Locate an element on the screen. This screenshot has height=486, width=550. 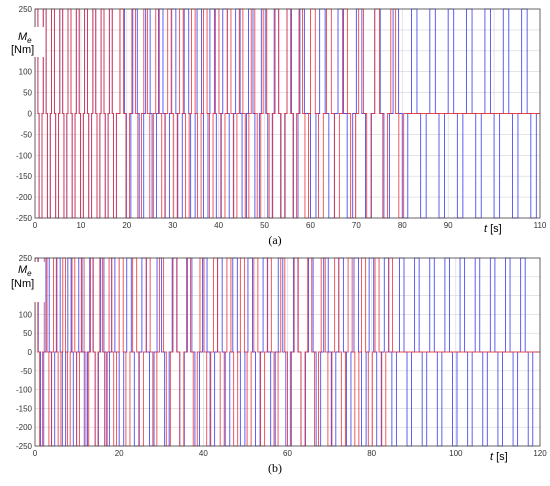
chart-a-ytick-label: -100 is located at coordinates (24, 155).